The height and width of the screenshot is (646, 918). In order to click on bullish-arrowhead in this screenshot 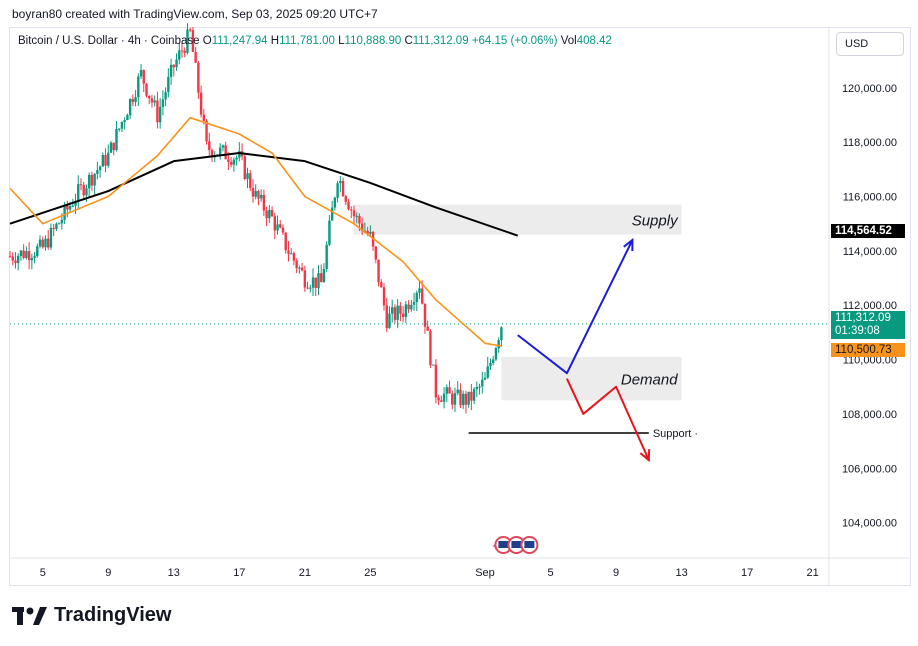, I will do `click(628, 244)`.